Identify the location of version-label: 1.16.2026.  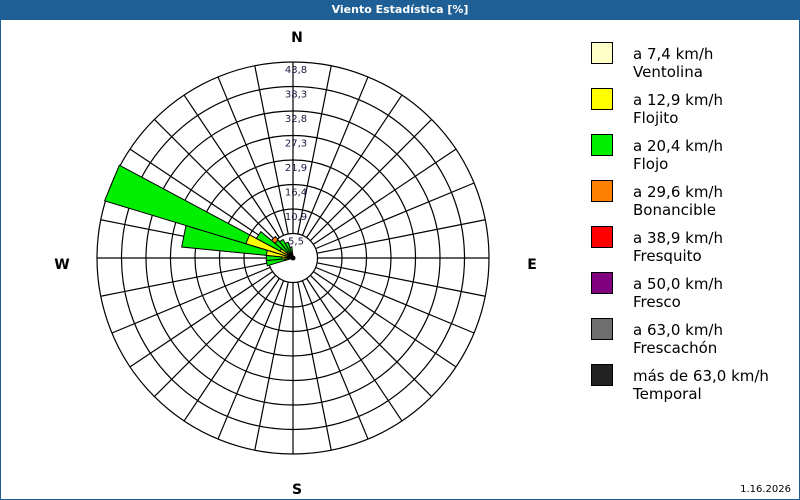
(765, 489).